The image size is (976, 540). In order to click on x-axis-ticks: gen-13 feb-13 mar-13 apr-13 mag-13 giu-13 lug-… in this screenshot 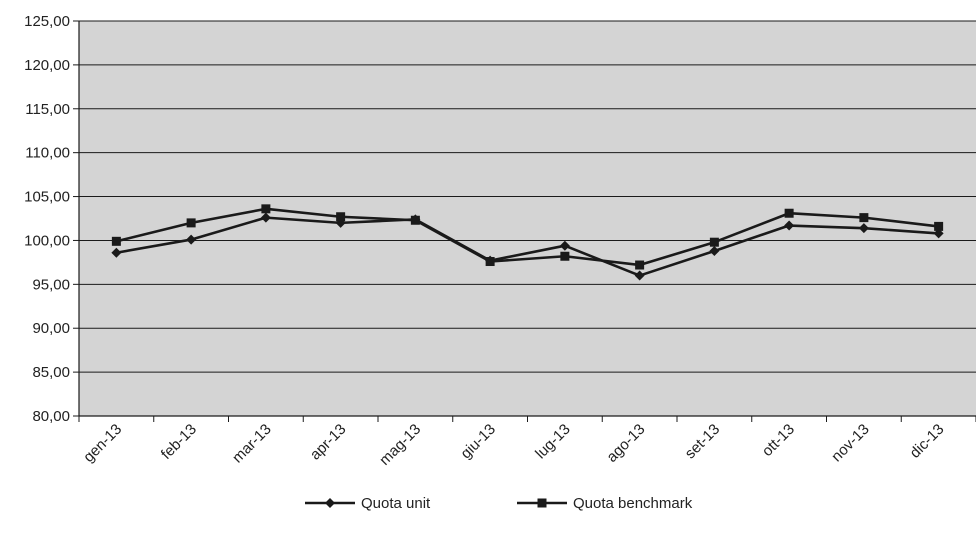, I will do `click(527, 442)`.